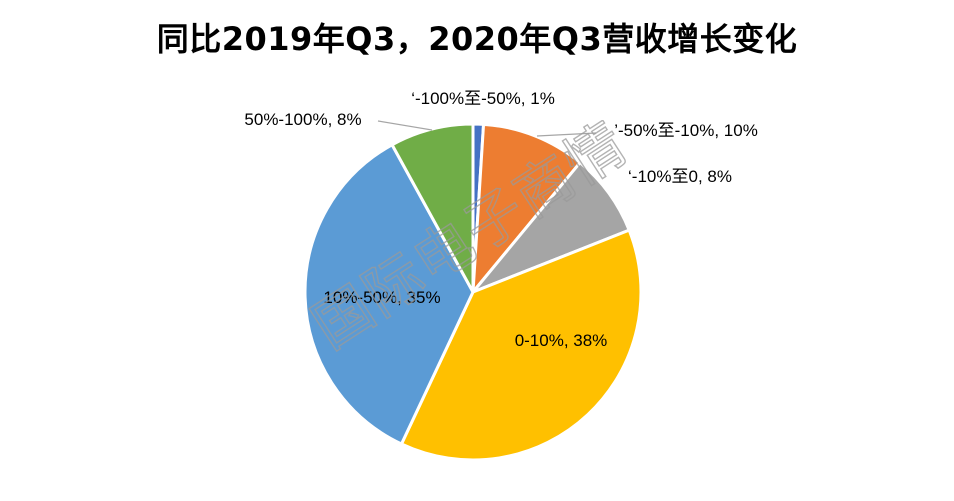  Describe the element at coordinates (487, 128) in the screenshot. I see `leader-lines` at that location.